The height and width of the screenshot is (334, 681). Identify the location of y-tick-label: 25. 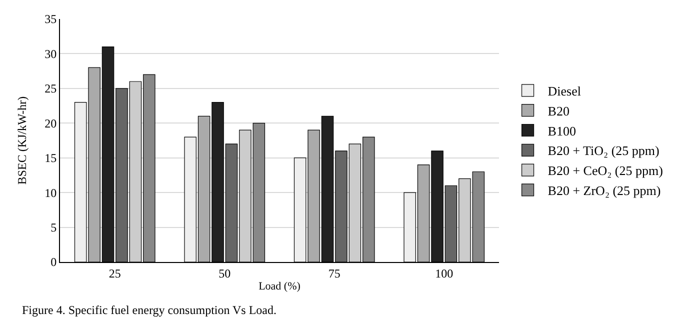
(50, 89).